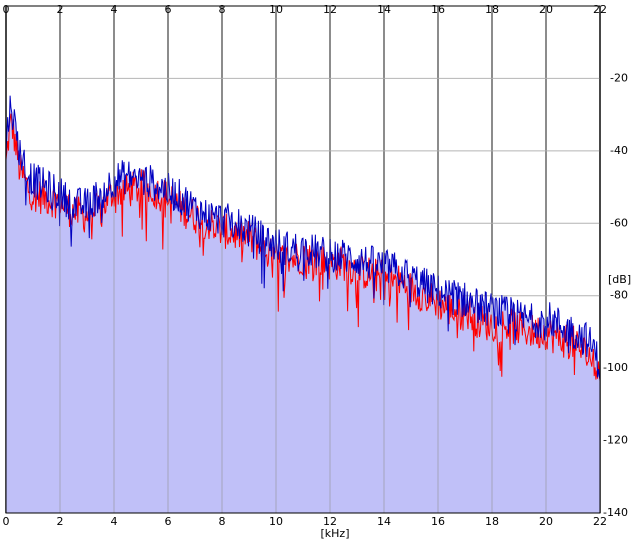 Image resolution: width=635 pixels, height=542 pixels. What do you see at coordinates (168, 521) in the screenshot?
I see `x-tick-label-bottom: 6` at bounding box center [168, 521].